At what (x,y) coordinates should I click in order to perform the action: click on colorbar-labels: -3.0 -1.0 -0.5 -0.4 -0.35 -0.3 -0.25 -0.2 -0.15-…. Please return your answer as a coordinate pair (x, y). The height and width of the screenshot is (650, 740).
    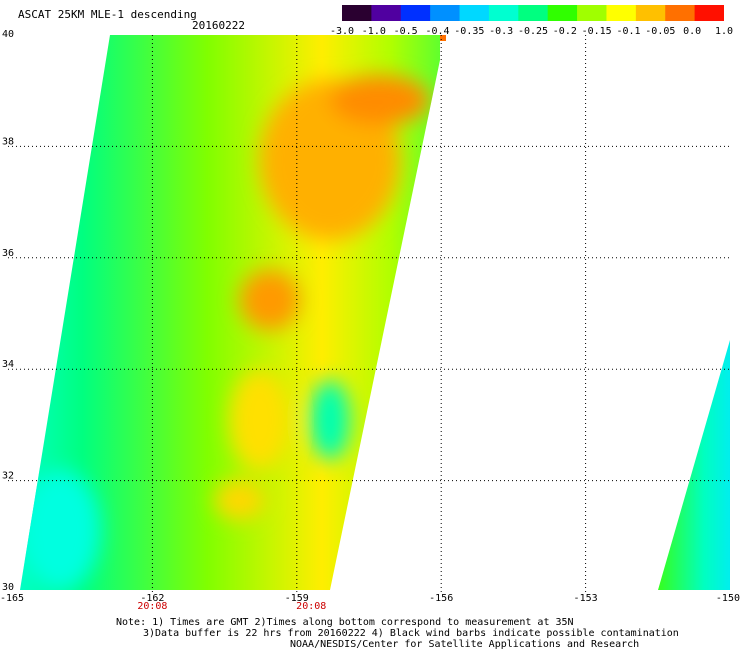
    Looking at the image, I should click on (532, 32).